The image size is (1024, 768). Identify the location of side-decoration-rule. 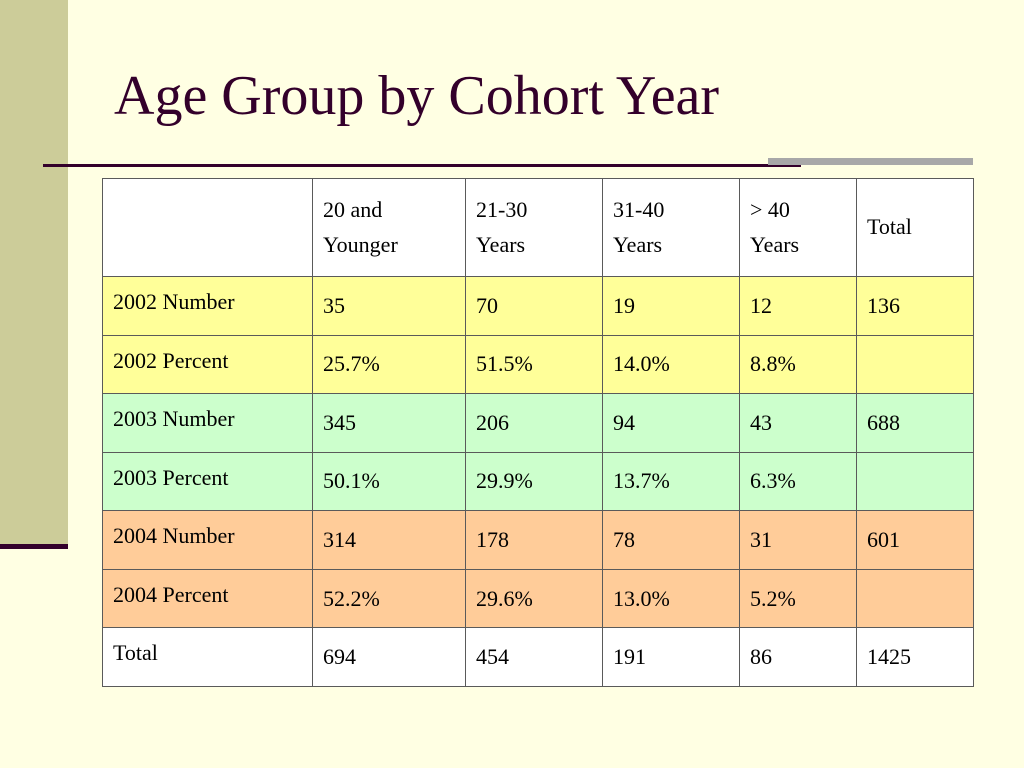
(34, 546).